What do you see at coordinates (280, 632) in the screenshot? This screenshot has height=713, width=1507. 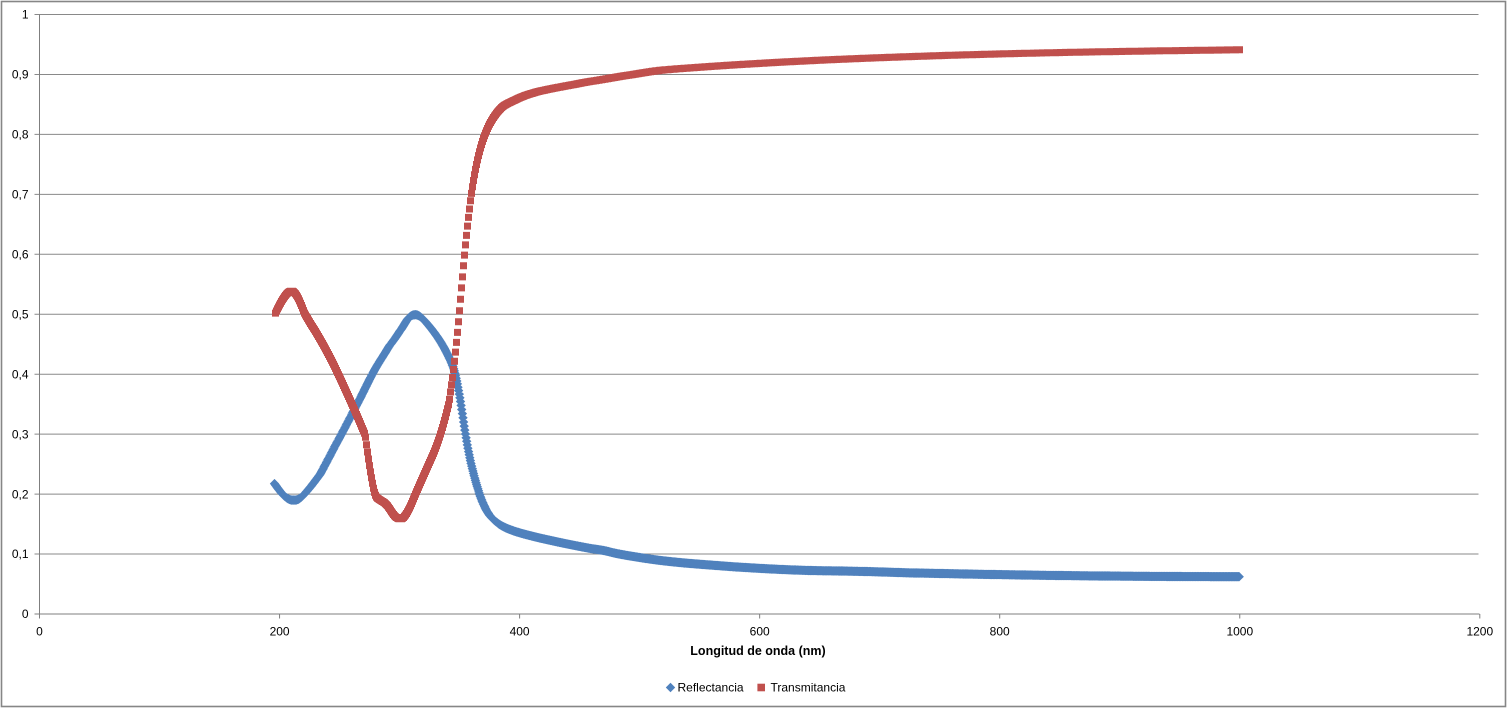 I see `svg-text: 200` at bounding box center [280, 632].